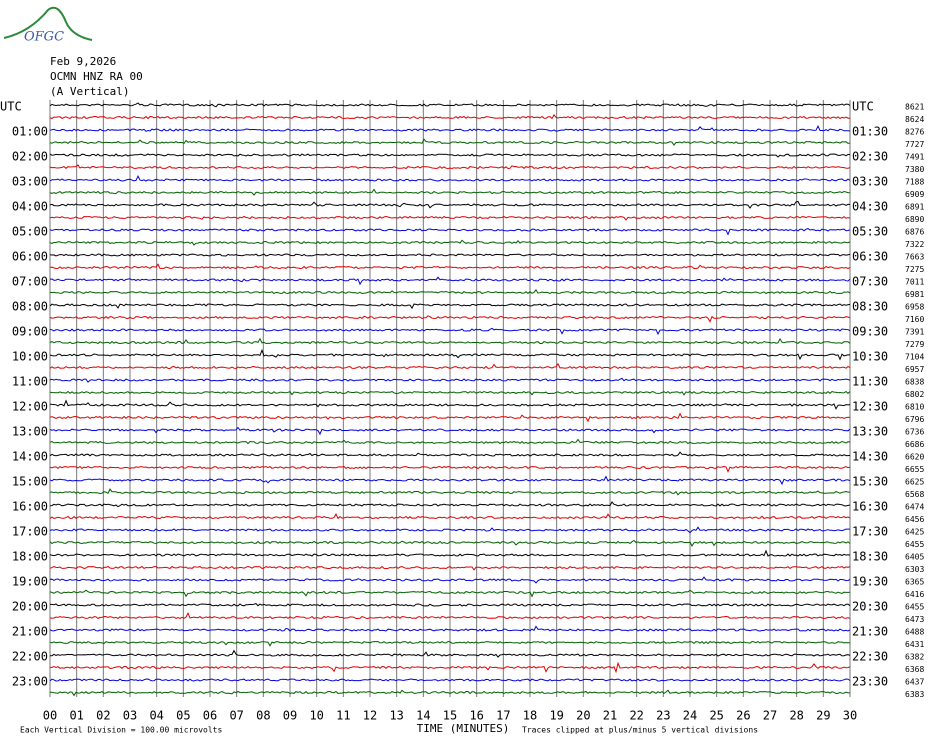 This screenshot has width=930, height=744. Describe the element at coordinates (870, 557) in the screenshot. I see `half-hour-label: 18:30` at that location.